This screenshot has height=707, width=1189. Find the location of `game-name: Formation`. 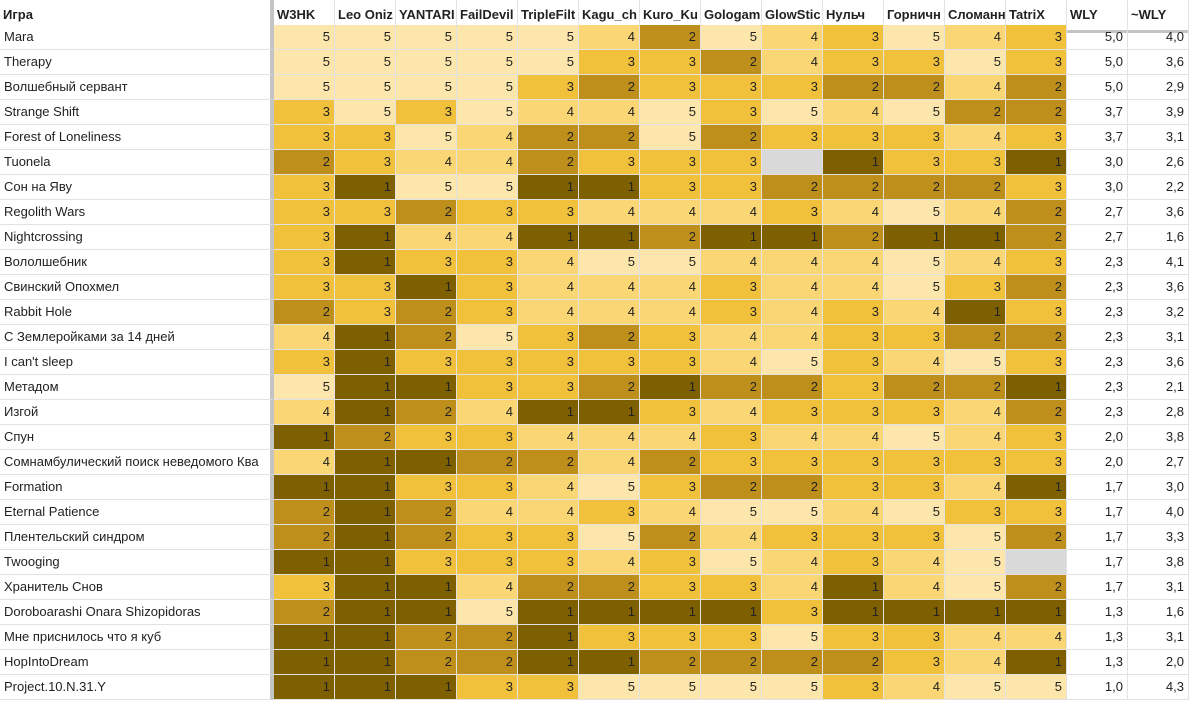

game-name: Formation is located at coordinates (137, 487).